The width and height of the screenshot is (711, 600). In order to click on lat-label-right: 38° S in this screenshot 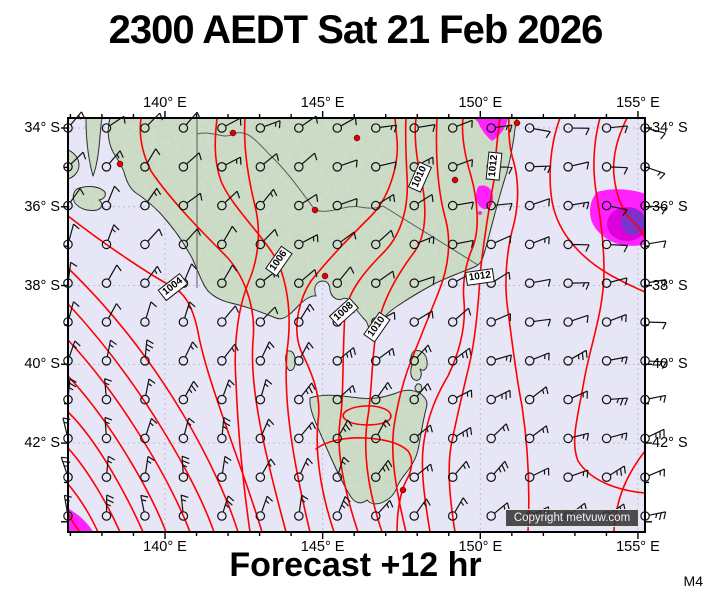, I will do `click(670, 285)`.